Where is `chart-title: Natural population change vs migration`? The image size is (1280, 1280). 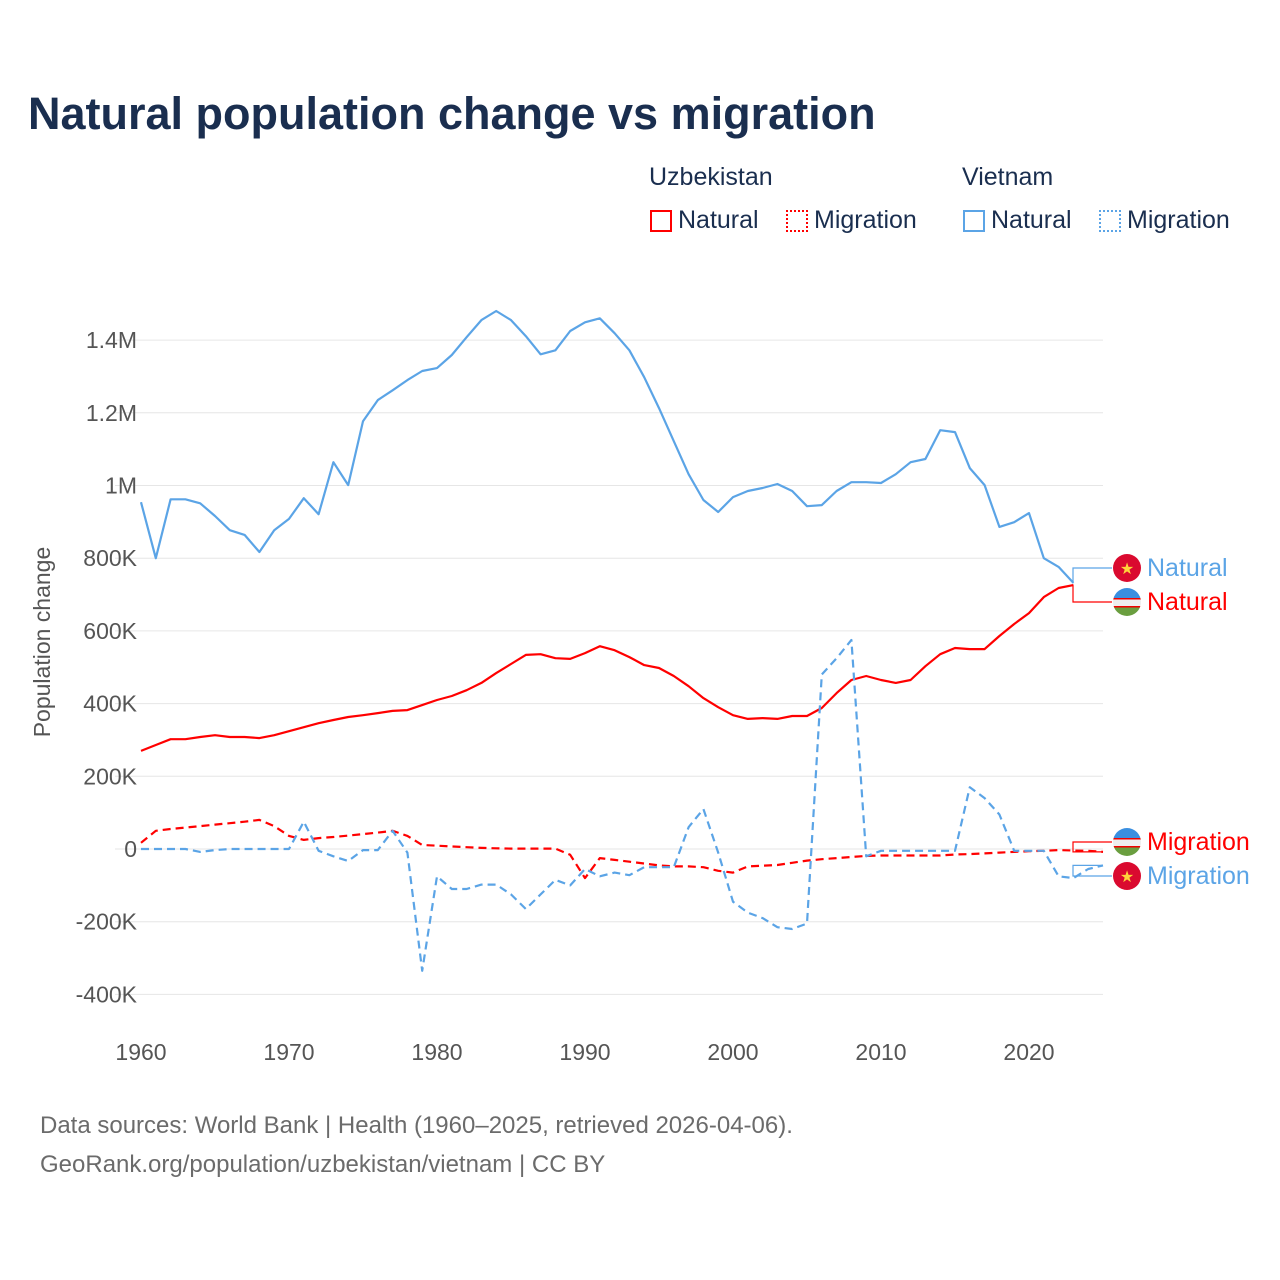 chart-title: Natural population change vs migration is located at coordinates (452, 113).